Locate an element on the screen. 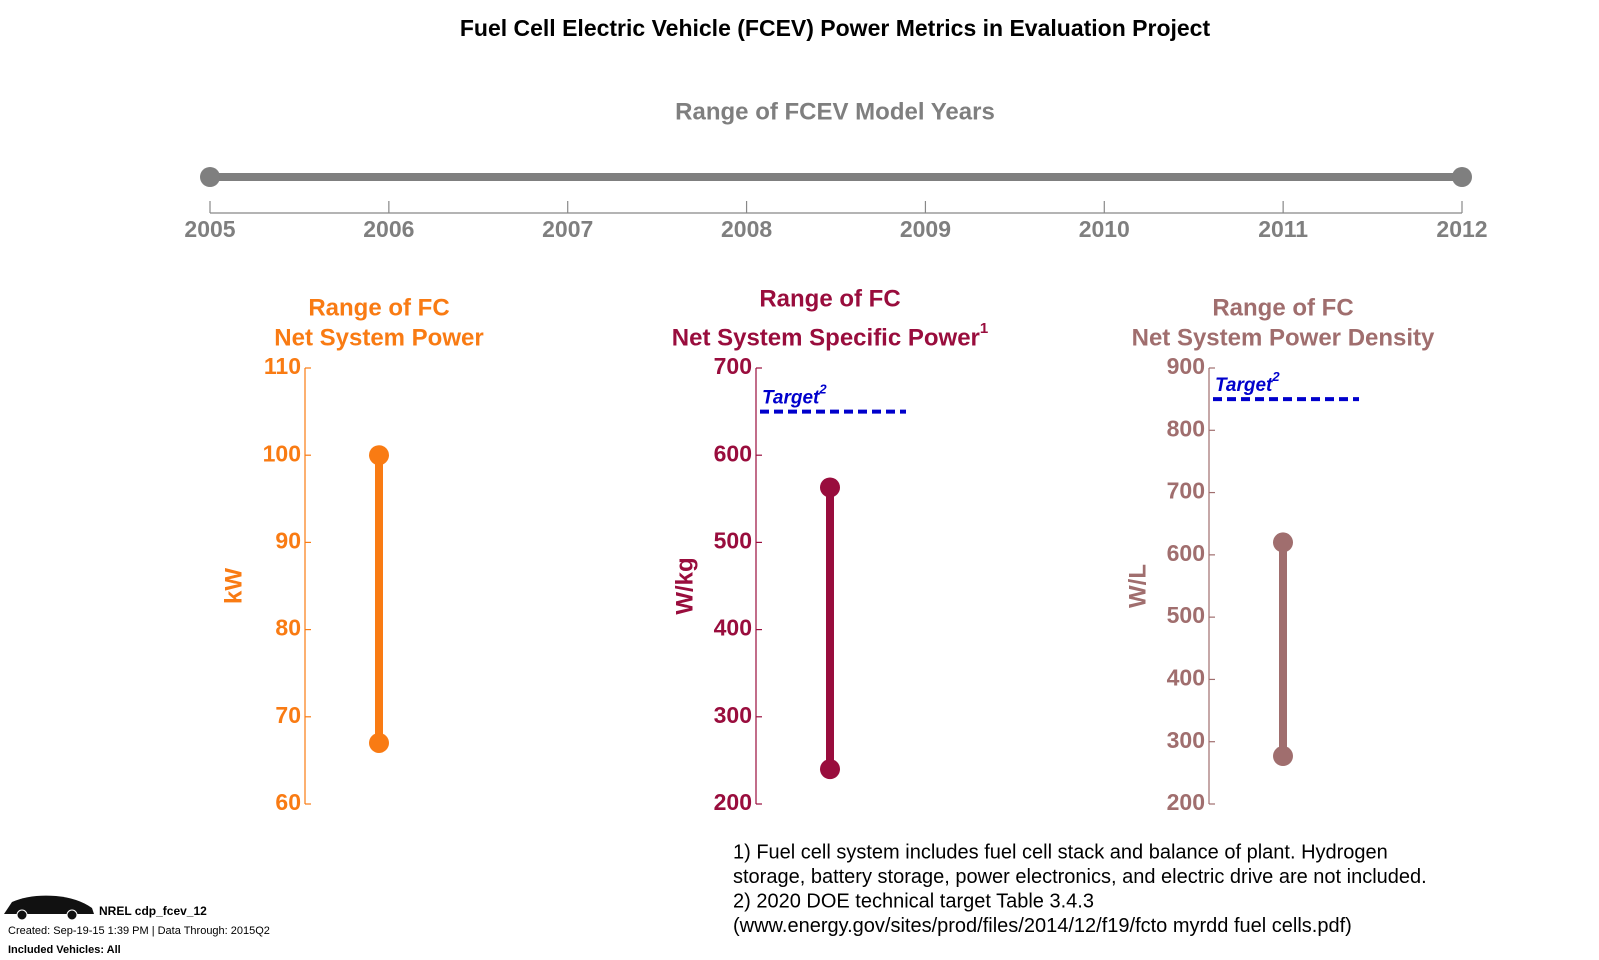 The image size is (1599, 960). x-tick-label: 2012 is located at coordinates (1461, 229).